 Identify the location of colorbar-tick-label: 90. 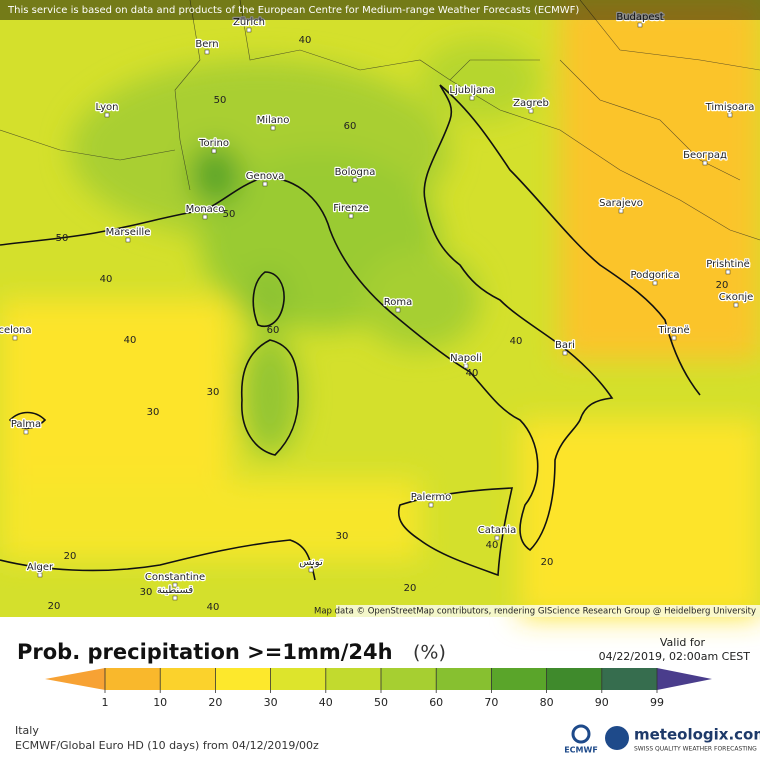
(602, 702).